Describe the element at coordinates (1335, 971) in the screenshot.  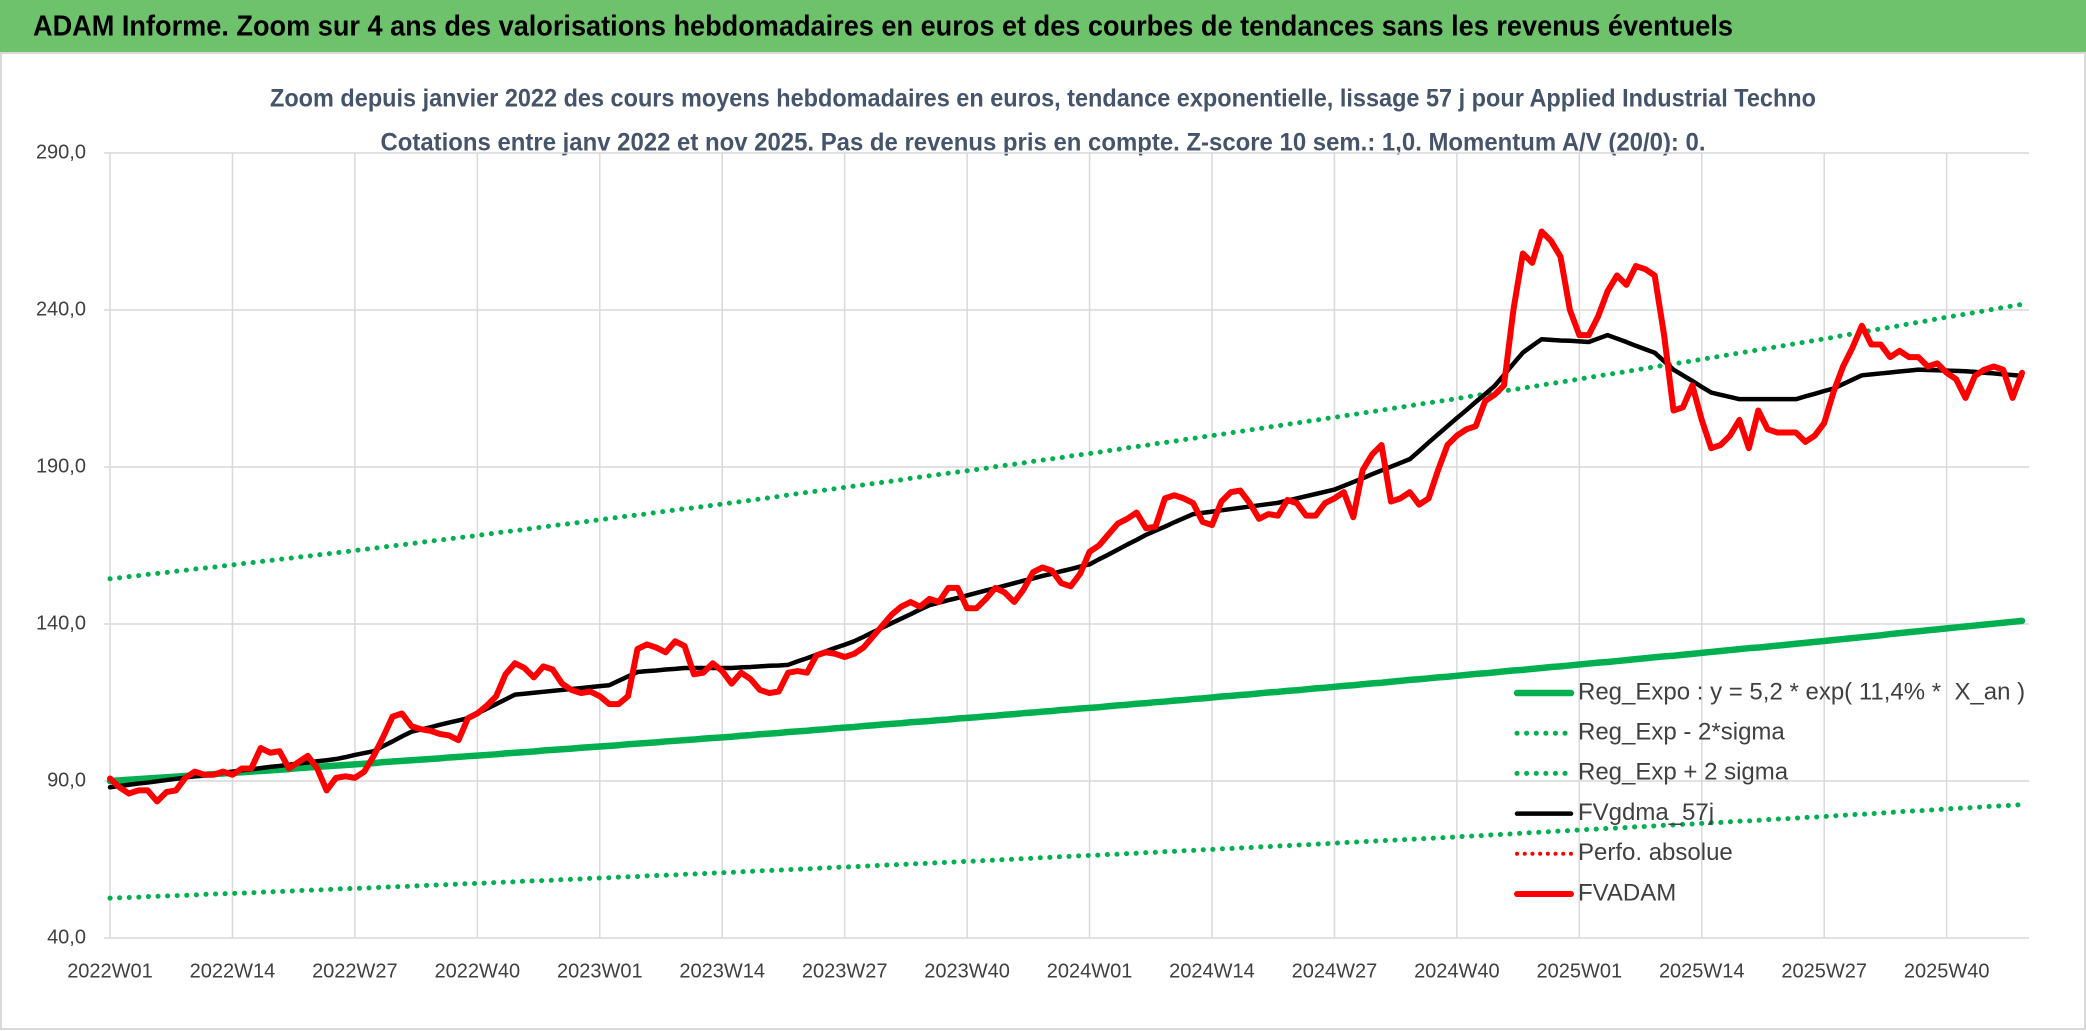
I see `x-tick-label: 2024W27` at that location.